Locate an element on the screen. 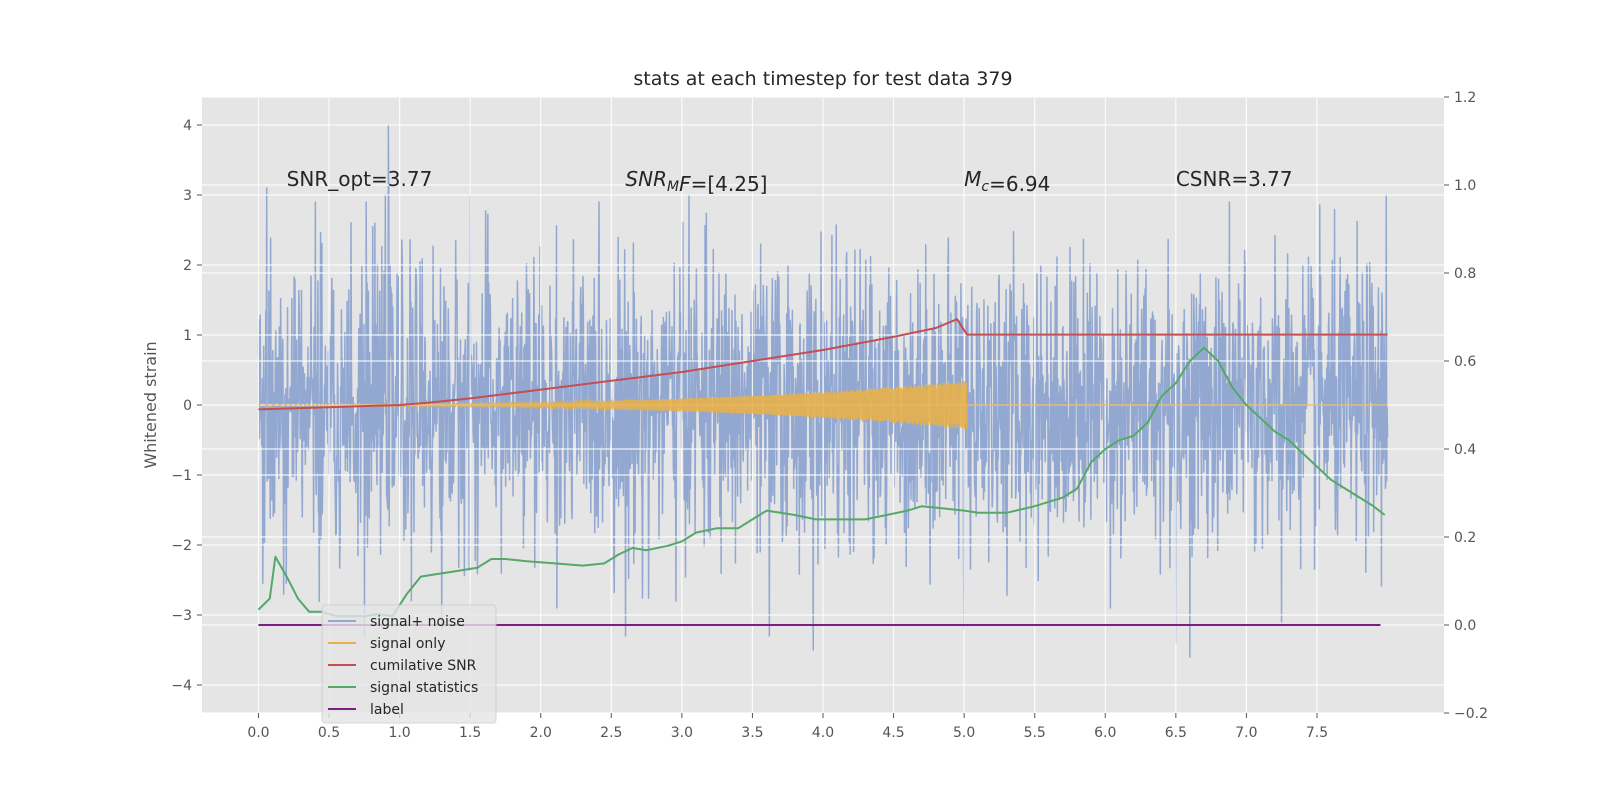 The width and height of the screenshot is (1600, 800). annotations: SNR_opt=3.77 SNRMF=[4.25] Mc=6.94 CSNR=3.77 is located at coordinates (790, 181).